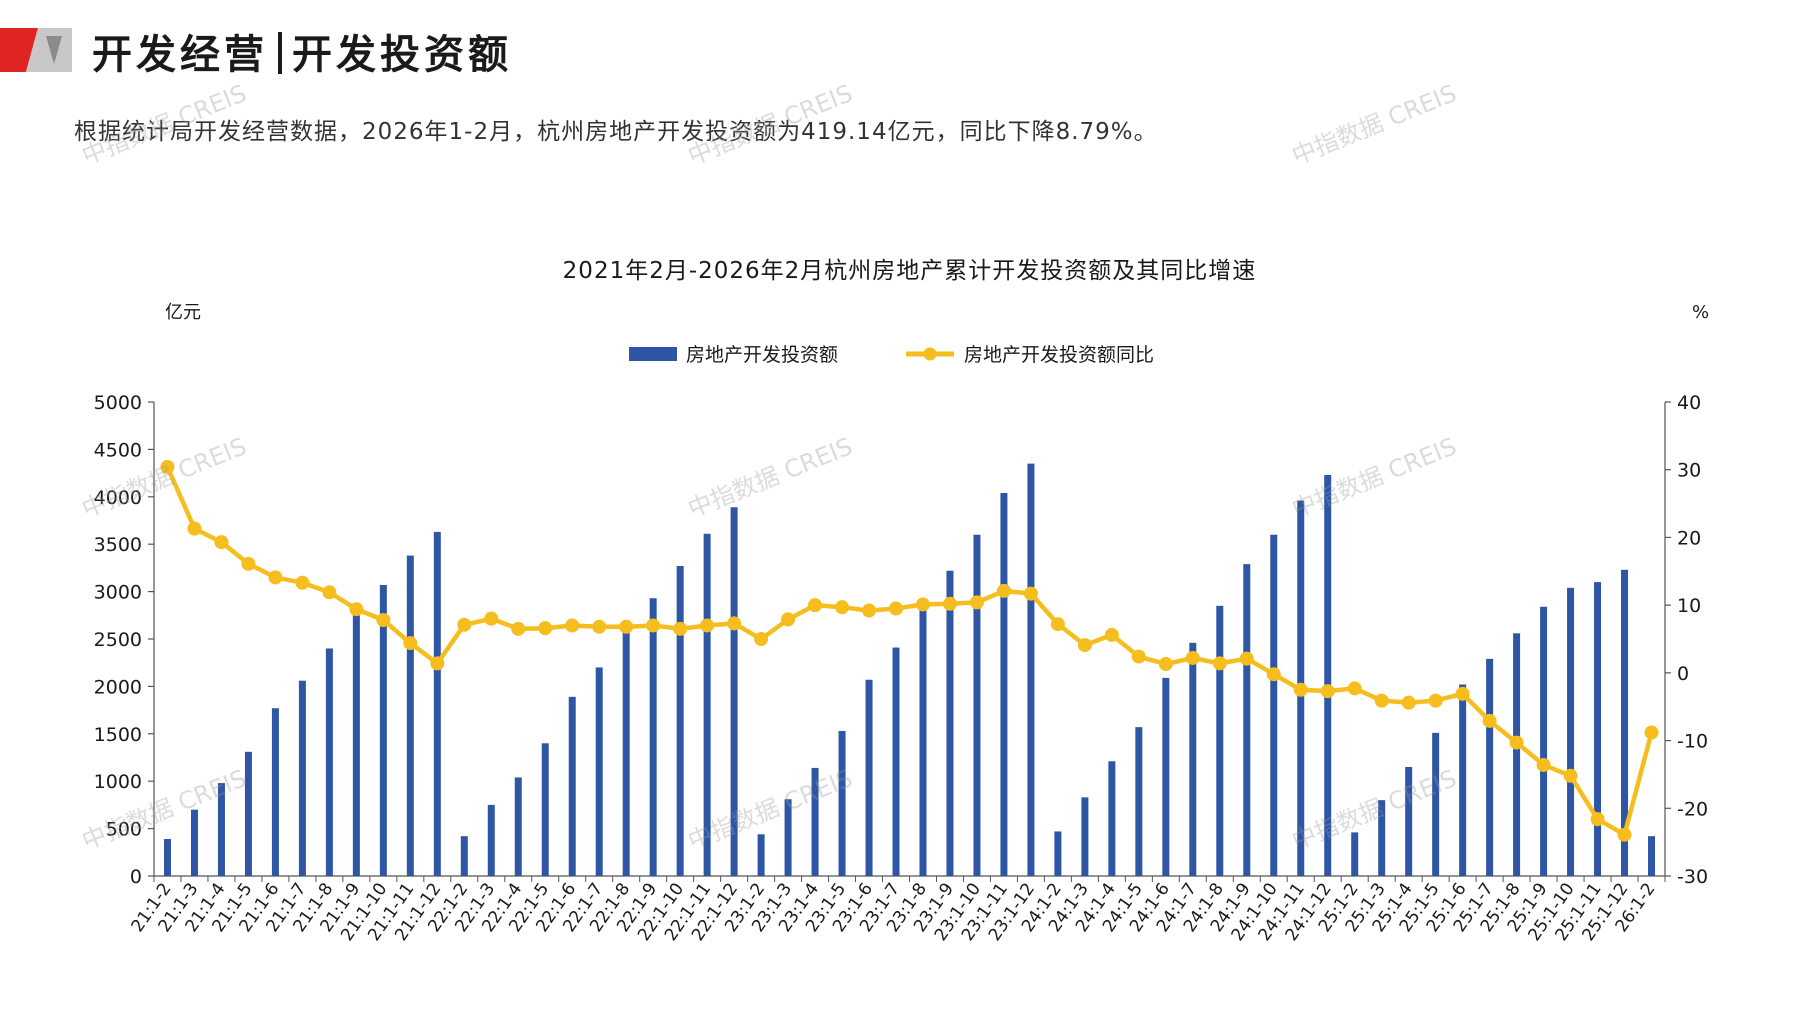 The image size is (1797, 1010). Describe the element at coordinates (1692, 877) in the screenshot. I see `y-right-tick-label: -30` at that location.